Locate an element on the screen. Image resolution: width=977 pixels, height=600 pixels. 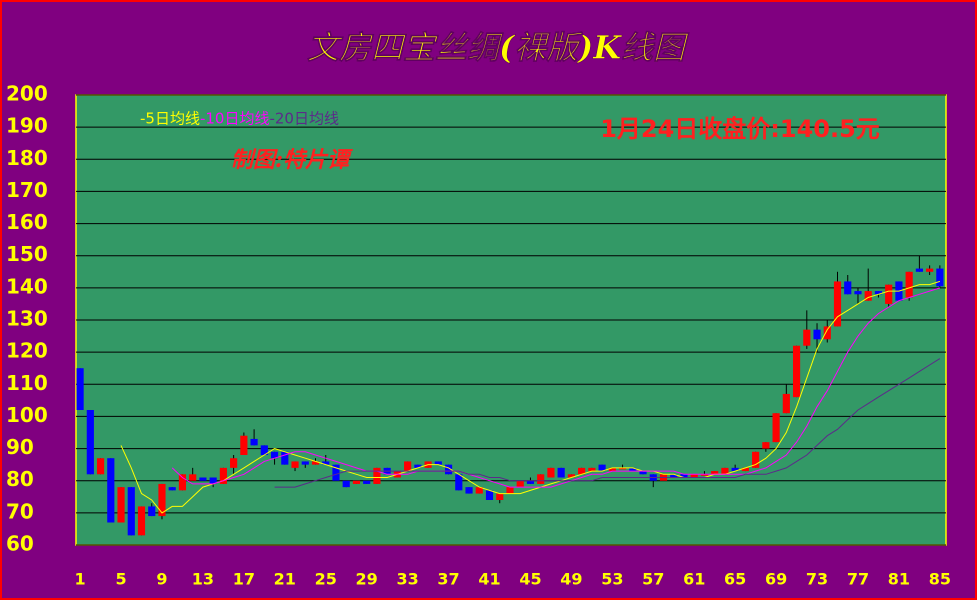
x-tick-label: 1 is located at coordinates (80, 579).